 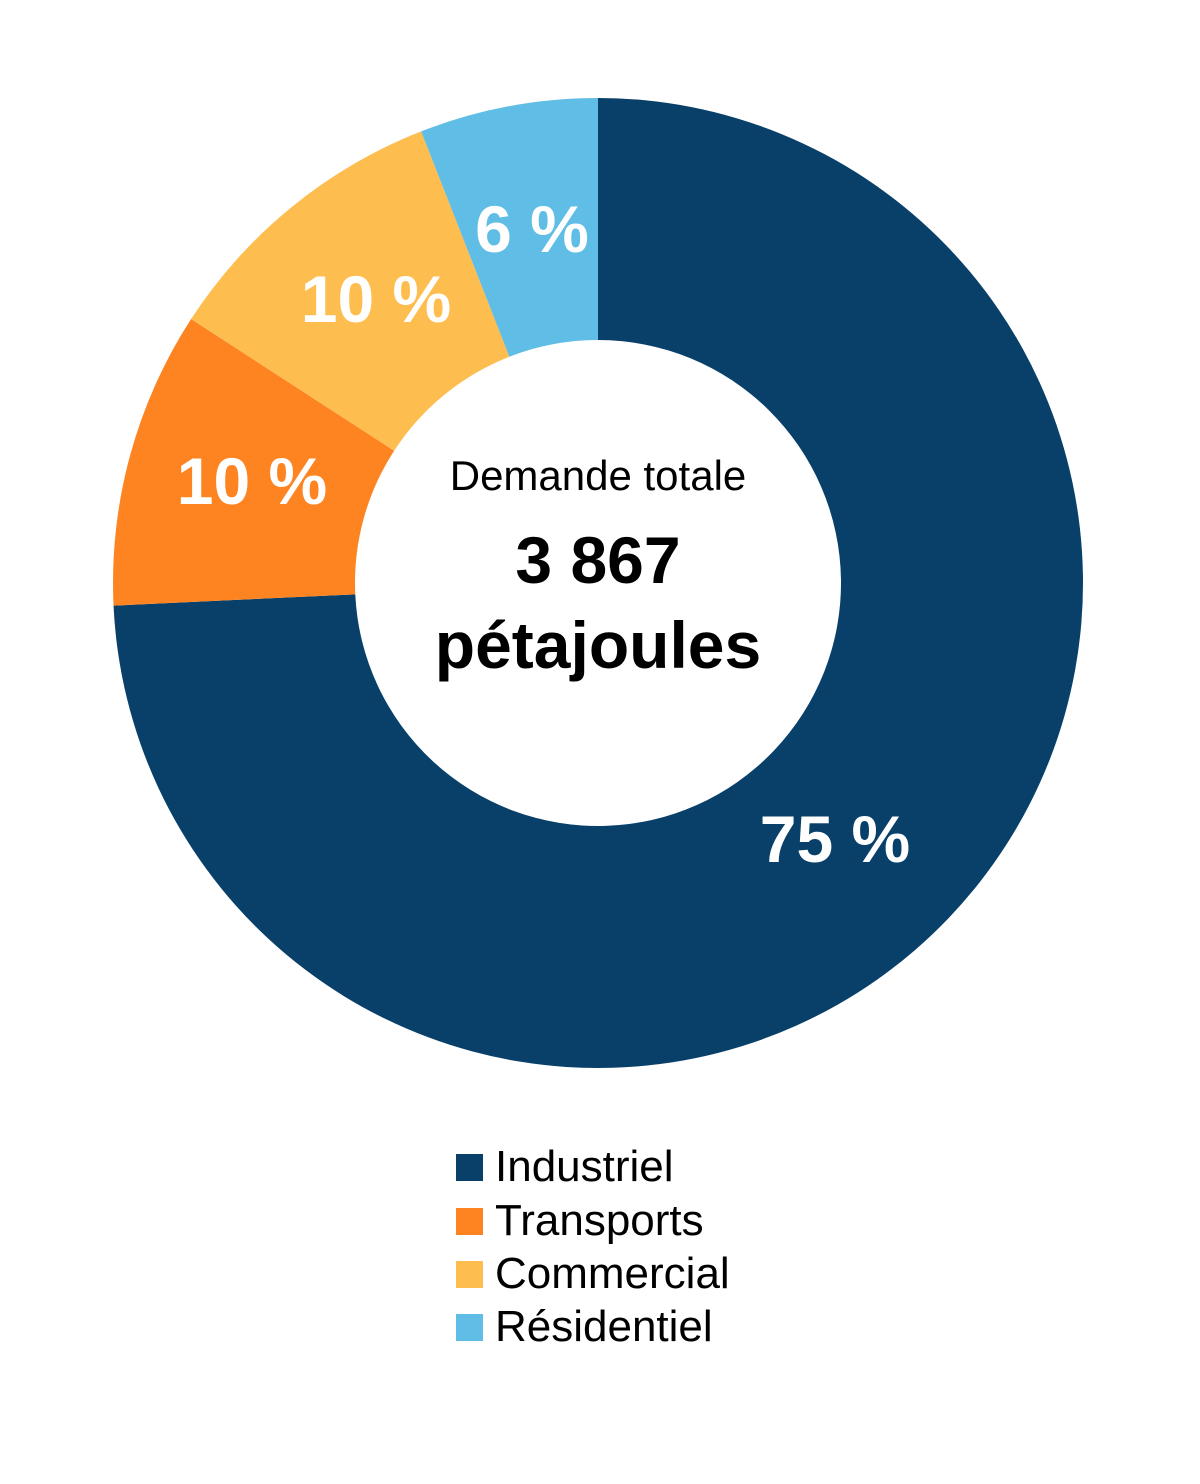 What do you see at coordinates (612, 1273) in the screenshot?
I see `legend-label: Commercial` at bounding box center [612, 1273].